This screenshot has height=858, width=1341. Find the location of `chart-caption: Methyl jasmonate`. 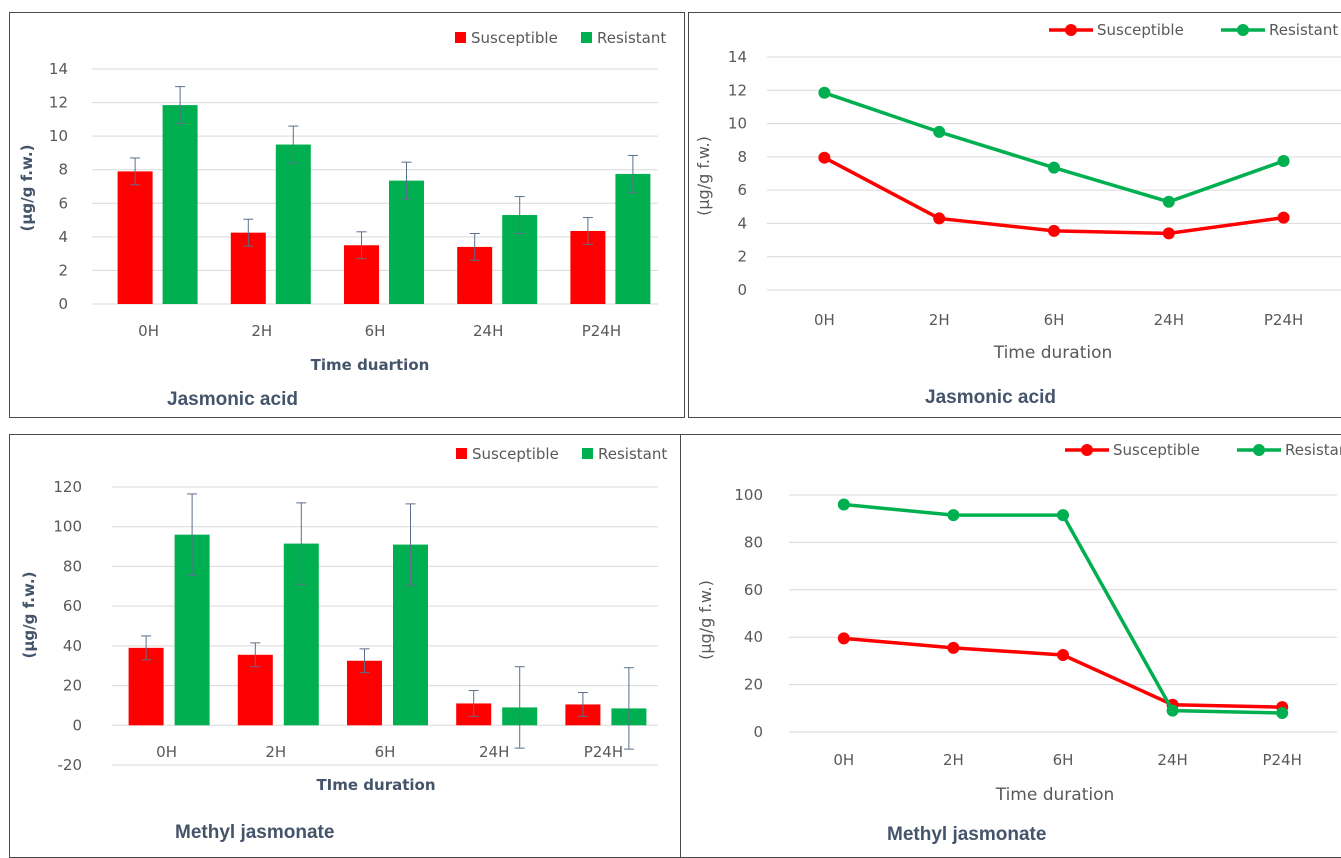

chart-caption: Methyl jasmonate is located at coordinates (966, 834).